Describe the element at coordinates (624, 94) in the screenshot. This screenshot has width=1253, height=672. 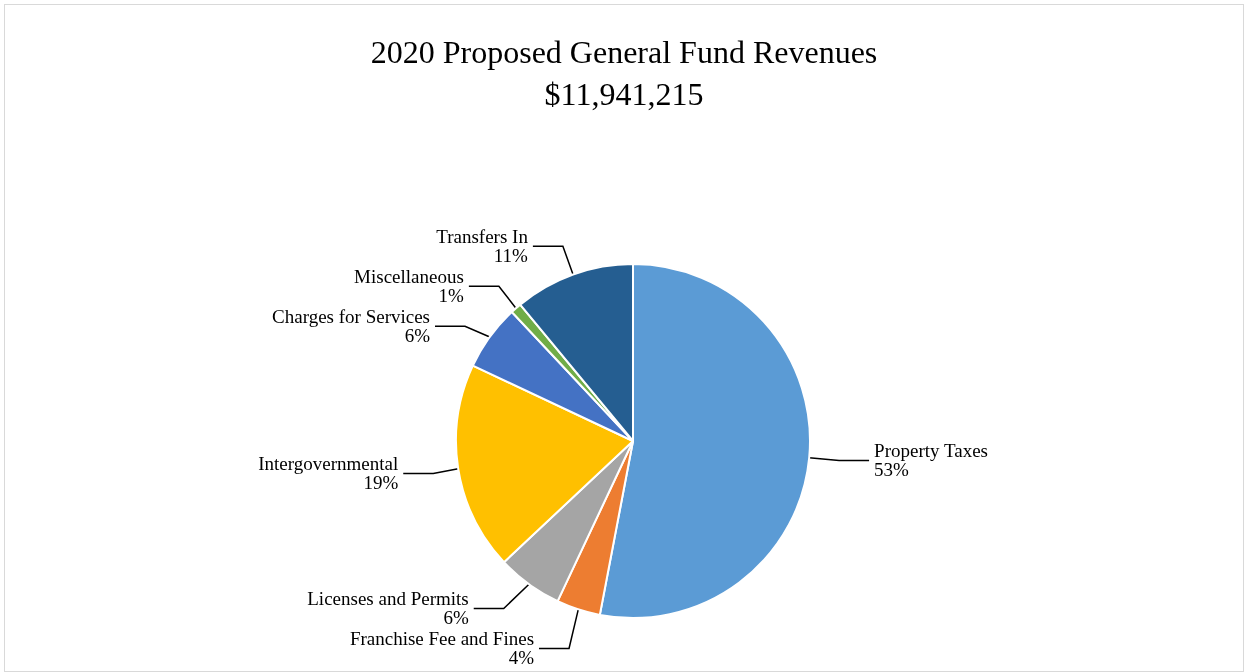
I see `chart-subtitle: $11,941,215` at that location.